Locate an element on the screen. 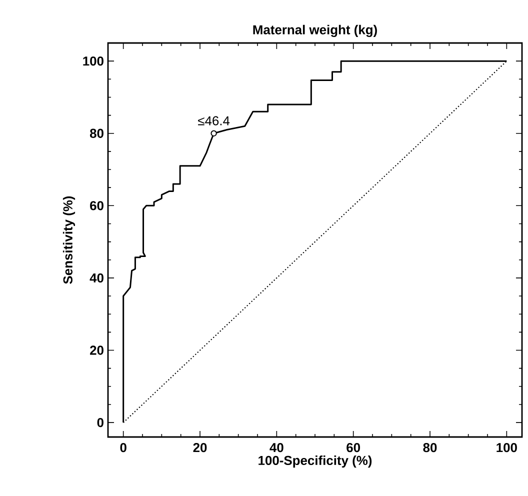  x-tick-label: 60 is located at coordinates (353, 447).